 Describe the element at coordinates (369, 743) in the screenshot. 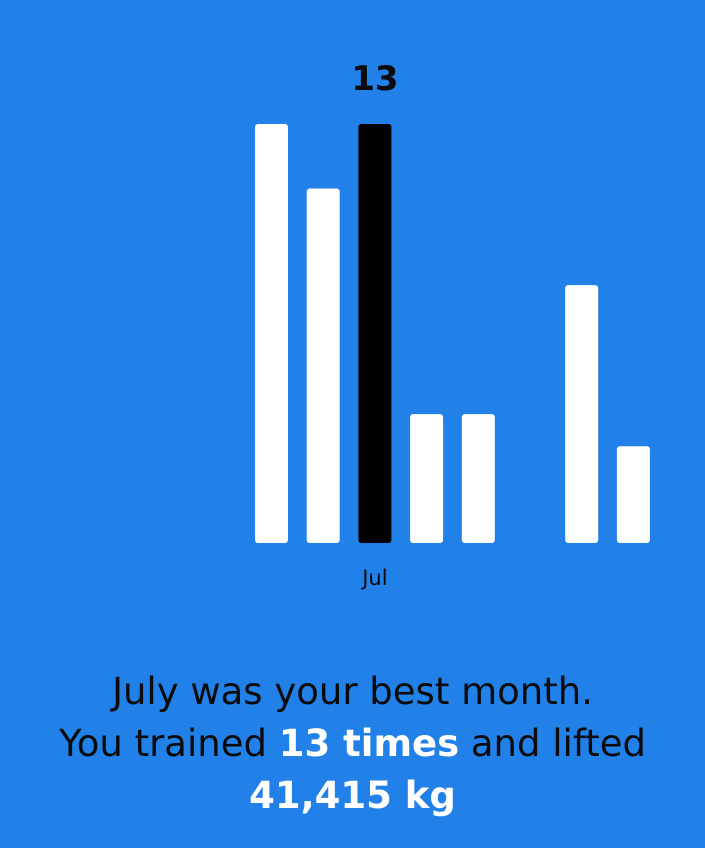

I see `training-count: 13 times` at that location.